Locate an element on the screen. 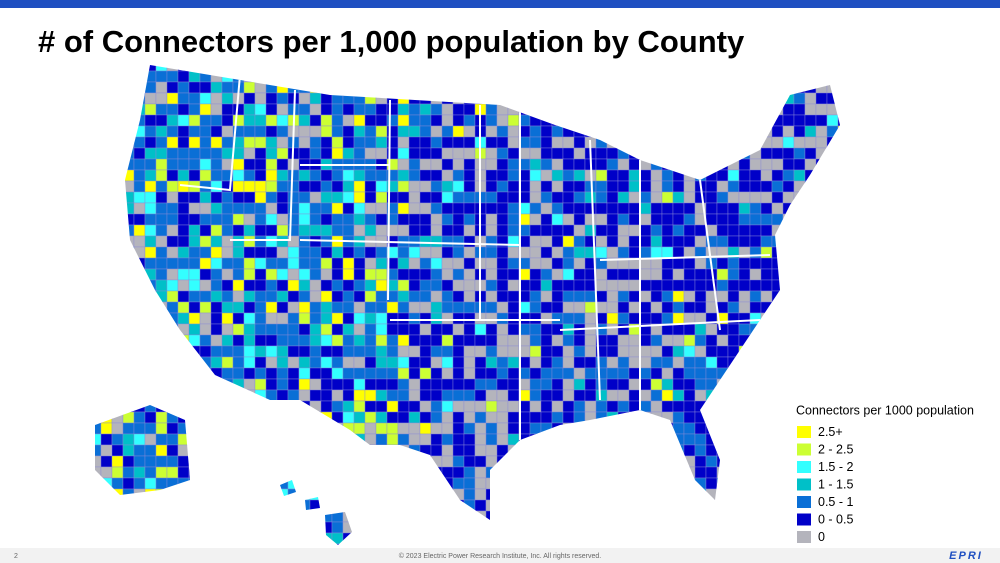  legend-label: 2.5+ is located at coordinates (830, 432).